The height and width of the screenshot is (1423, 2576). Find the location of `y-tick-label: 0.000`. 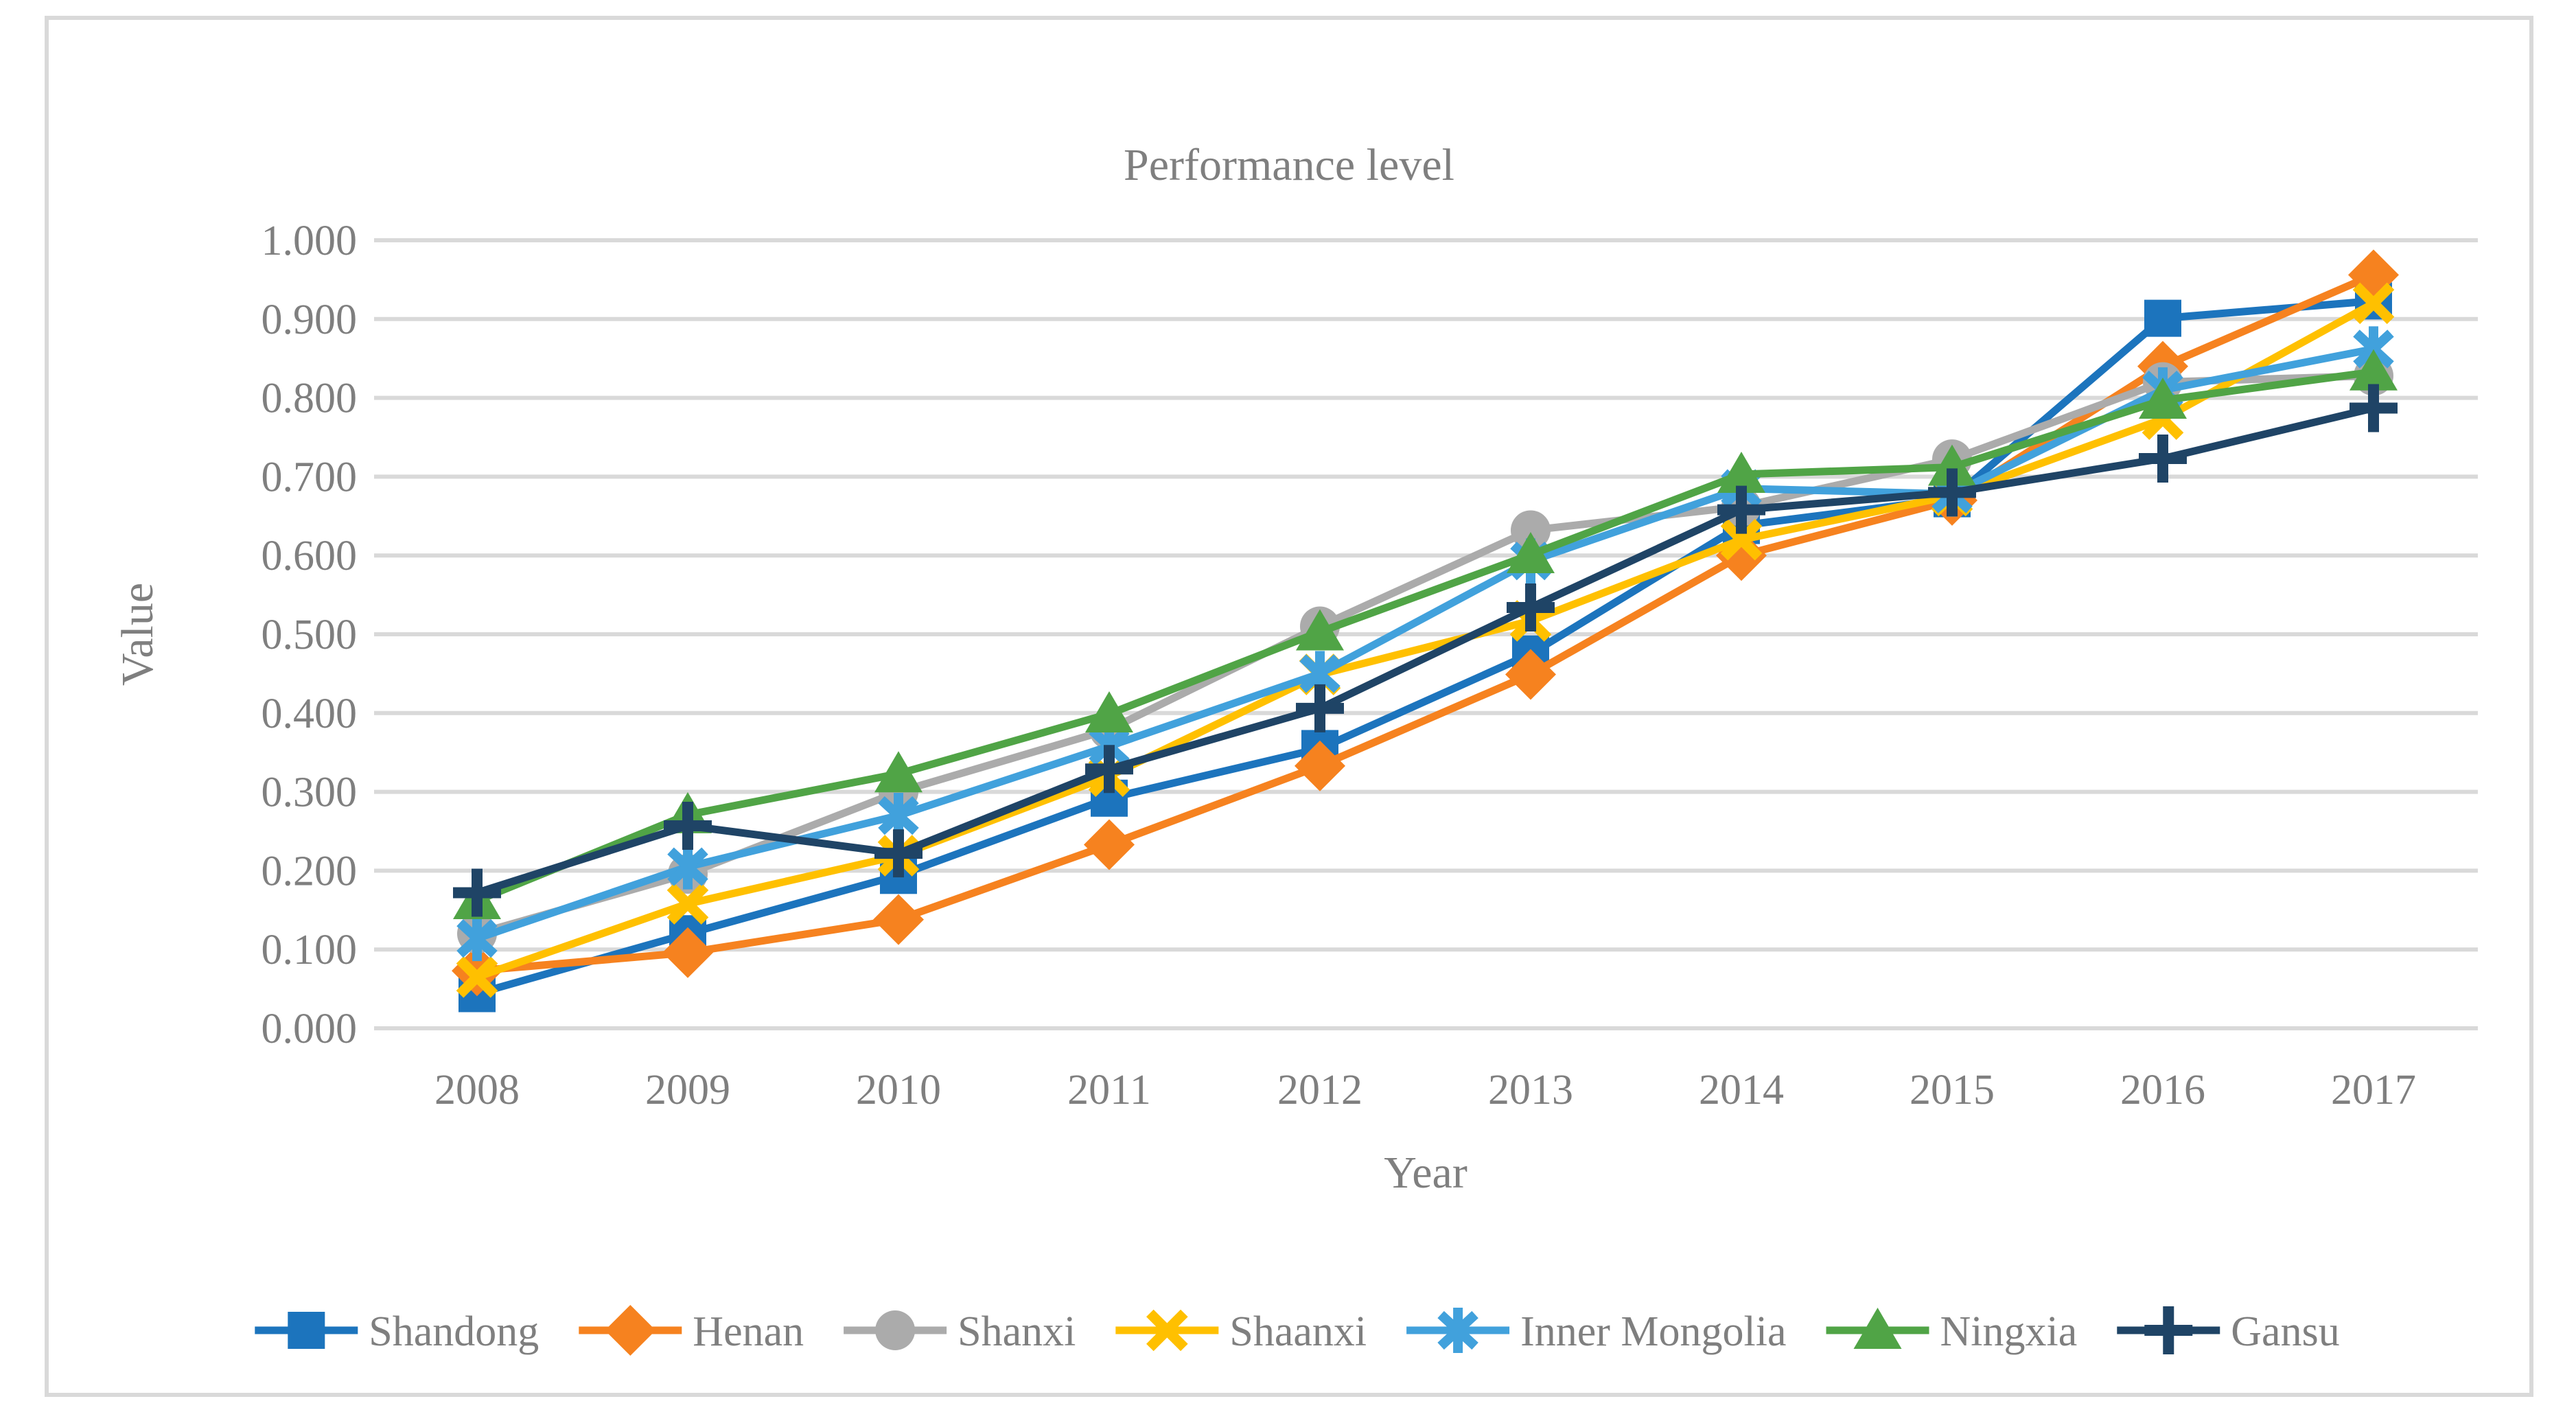

y-tick-label: 0.000 is located at coordinates (310, 1029).